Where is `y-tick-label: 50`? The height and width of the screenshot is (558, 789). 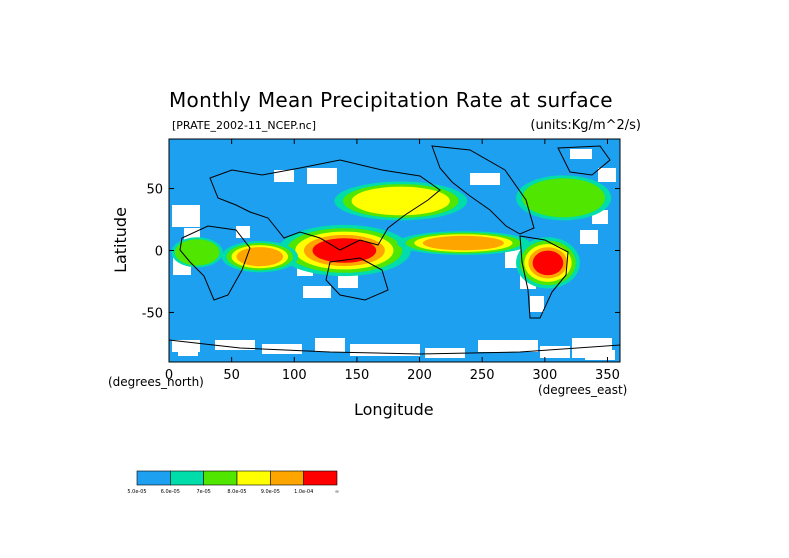 y-tick-label: 50 is located at coordinates (154, 190).